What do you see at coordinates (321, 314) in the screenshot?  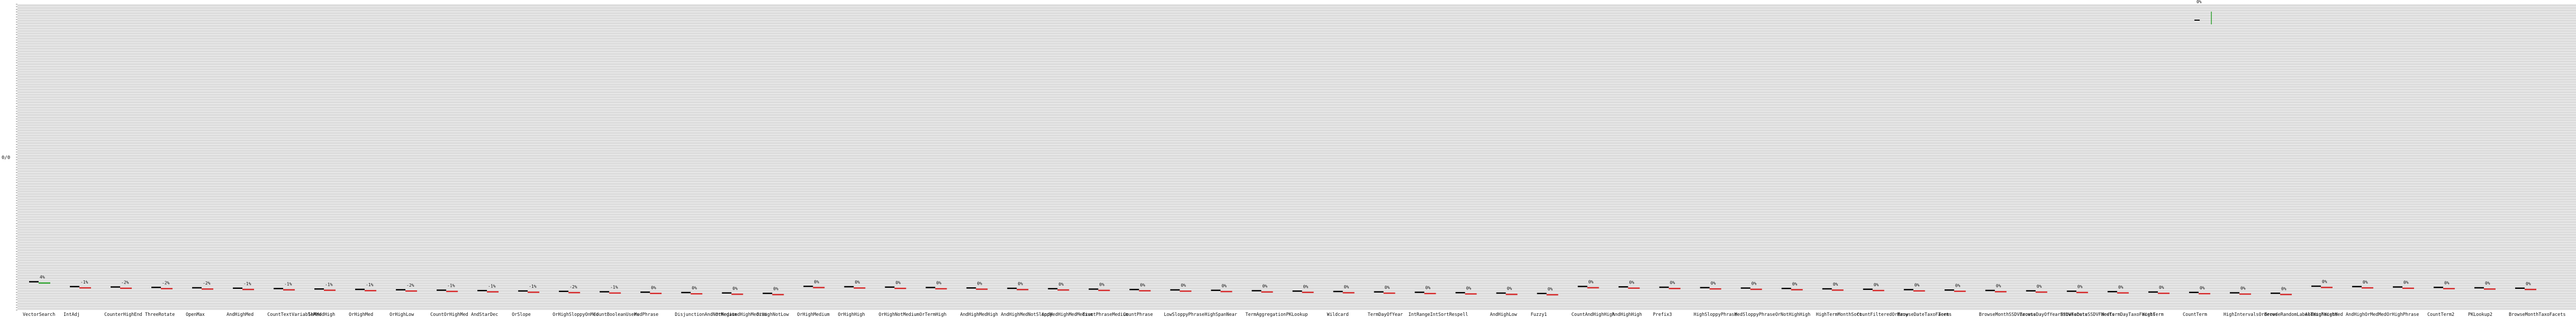 I see `category-label: ShAMedHigh` at bounding box center [321, 314].